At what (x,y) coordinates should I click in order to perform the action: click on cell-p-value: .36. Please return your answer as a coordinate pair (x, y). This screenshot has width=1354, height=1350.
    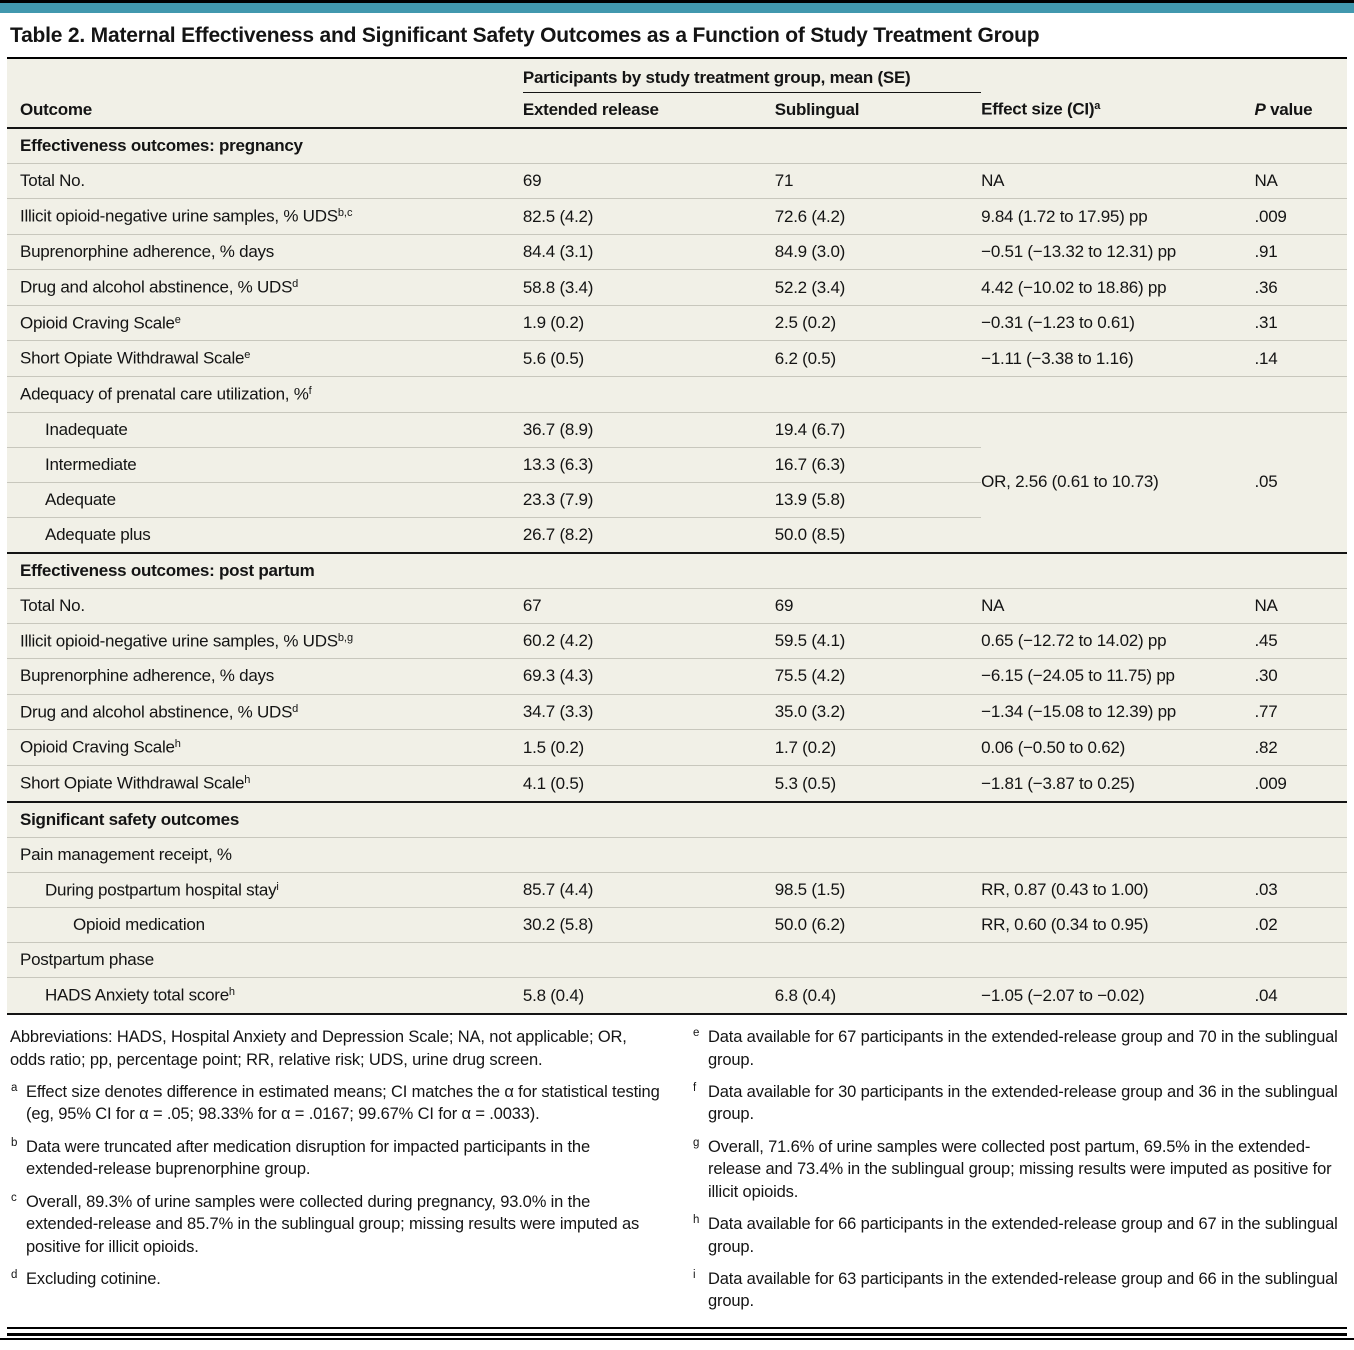
    Looking at the image, I should click on (1300, 287).